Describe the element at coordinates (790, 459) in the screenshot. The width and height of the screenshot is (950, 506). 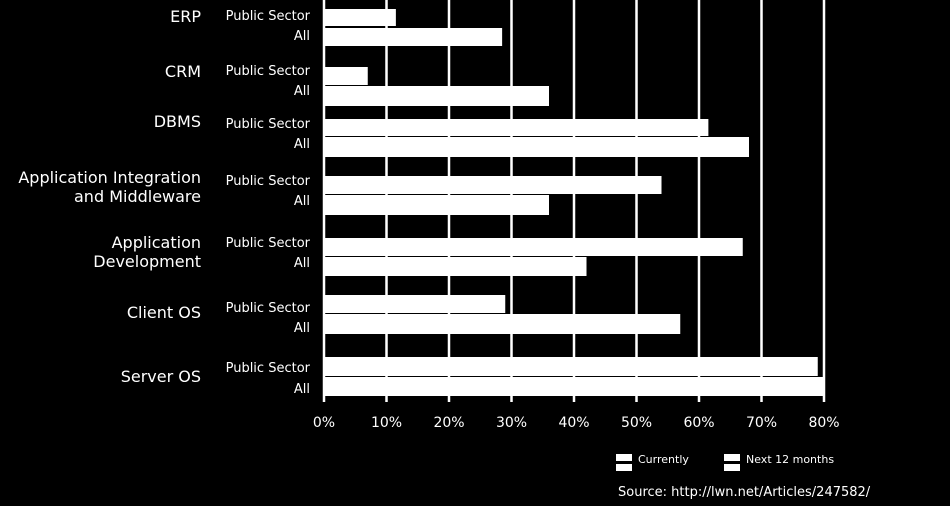
I see `legend-label-next-12-months: Next 12 months` at that location.